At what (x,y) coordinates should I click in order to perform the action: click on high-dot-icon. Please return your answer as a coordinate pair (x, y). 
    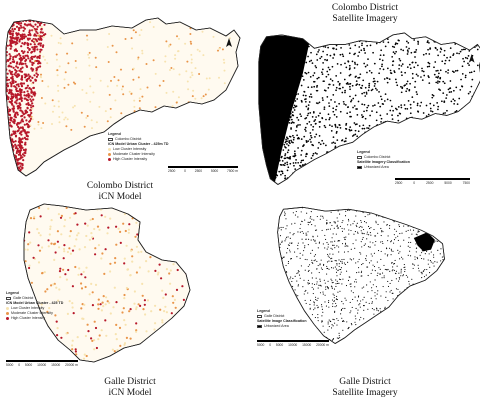
    Looking at the image, I should click on (7, 318).